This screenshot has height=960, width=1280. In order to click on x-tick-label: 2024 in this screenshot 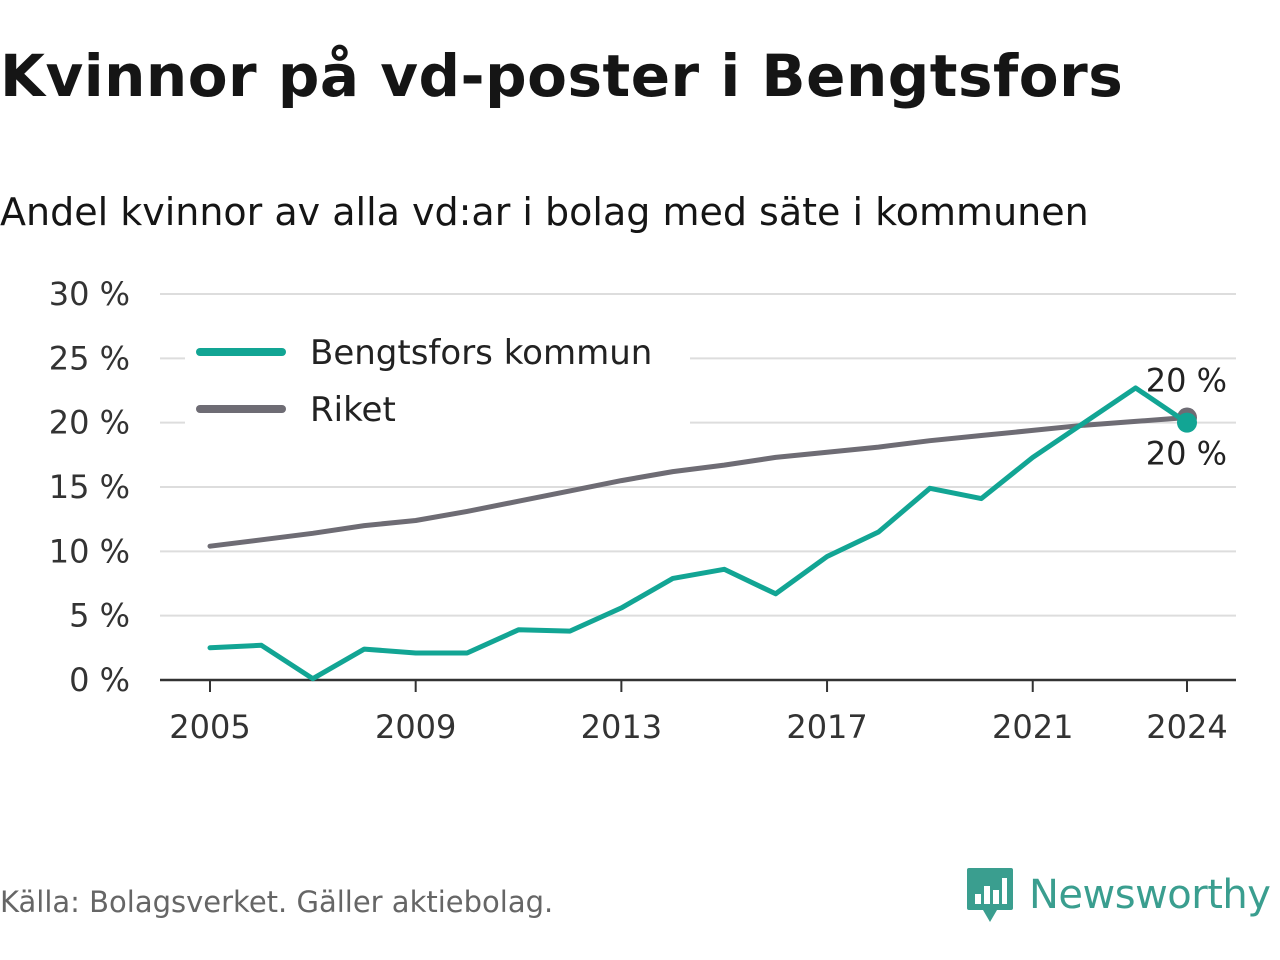, I will do `click(1186, 727)`.